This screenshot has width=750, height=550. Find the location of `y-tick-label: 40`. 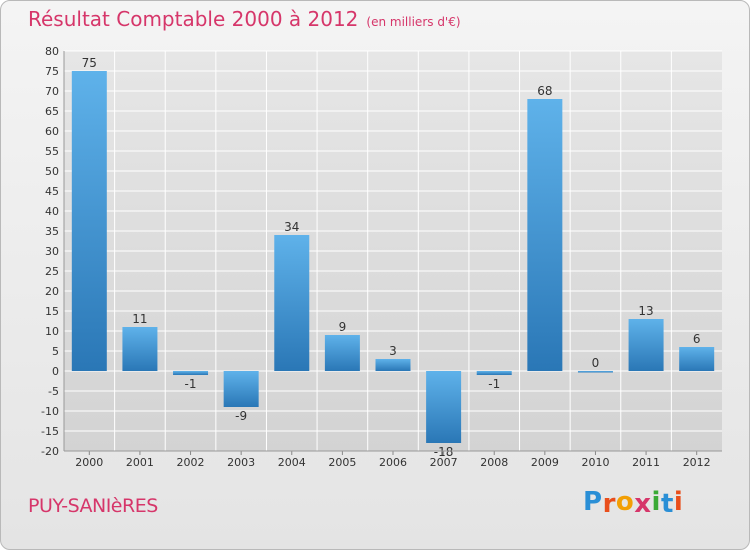

y-tick-label: 40 is located at coordinates (52, 211).